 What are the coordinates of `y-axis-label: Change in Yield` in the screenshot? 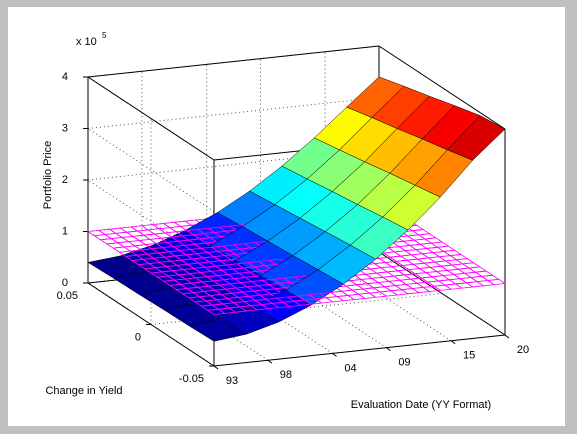 It's located at (83, 391).